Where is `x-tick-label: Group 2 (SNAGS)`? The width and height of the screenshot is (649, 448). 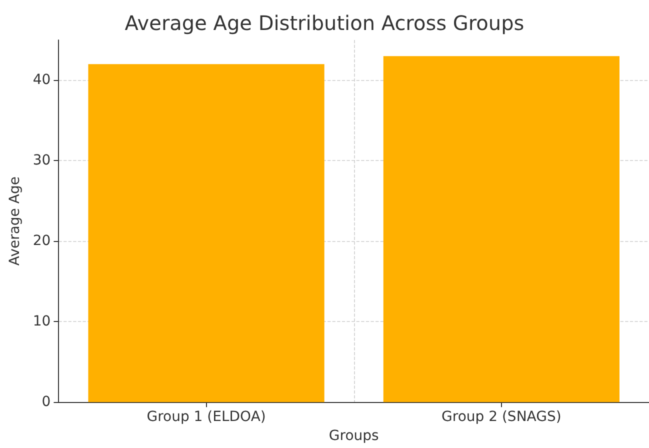 x-tick-label: Group 2 (SNAGS) is located at coordinates (502, 417).